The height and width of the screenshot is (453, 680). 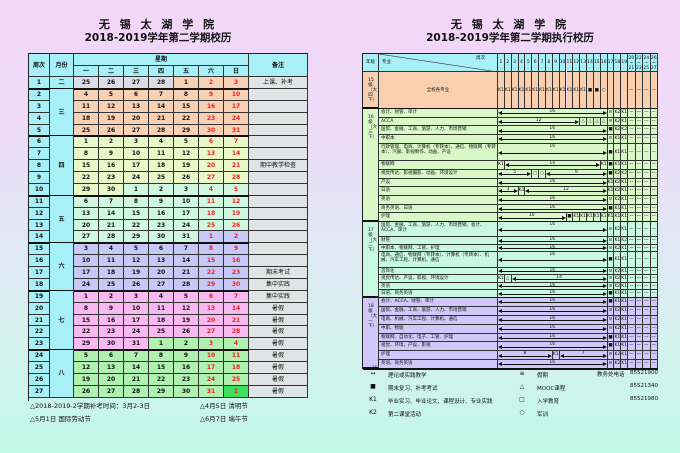 What do you see at coordinates (373, 412) in the screenshot?
I see `legend-icon: K2` at bounding box center [373, 412].